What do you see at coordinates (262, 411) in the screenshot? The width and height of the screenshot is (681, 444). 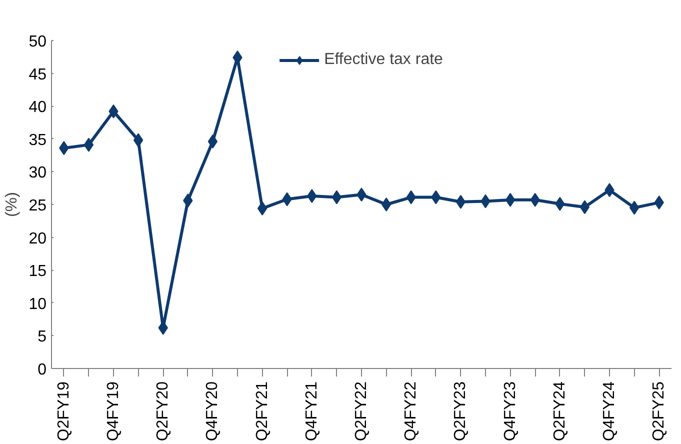 I see `x-tick-label: Q2FY21` at bounding box center [262, 411].